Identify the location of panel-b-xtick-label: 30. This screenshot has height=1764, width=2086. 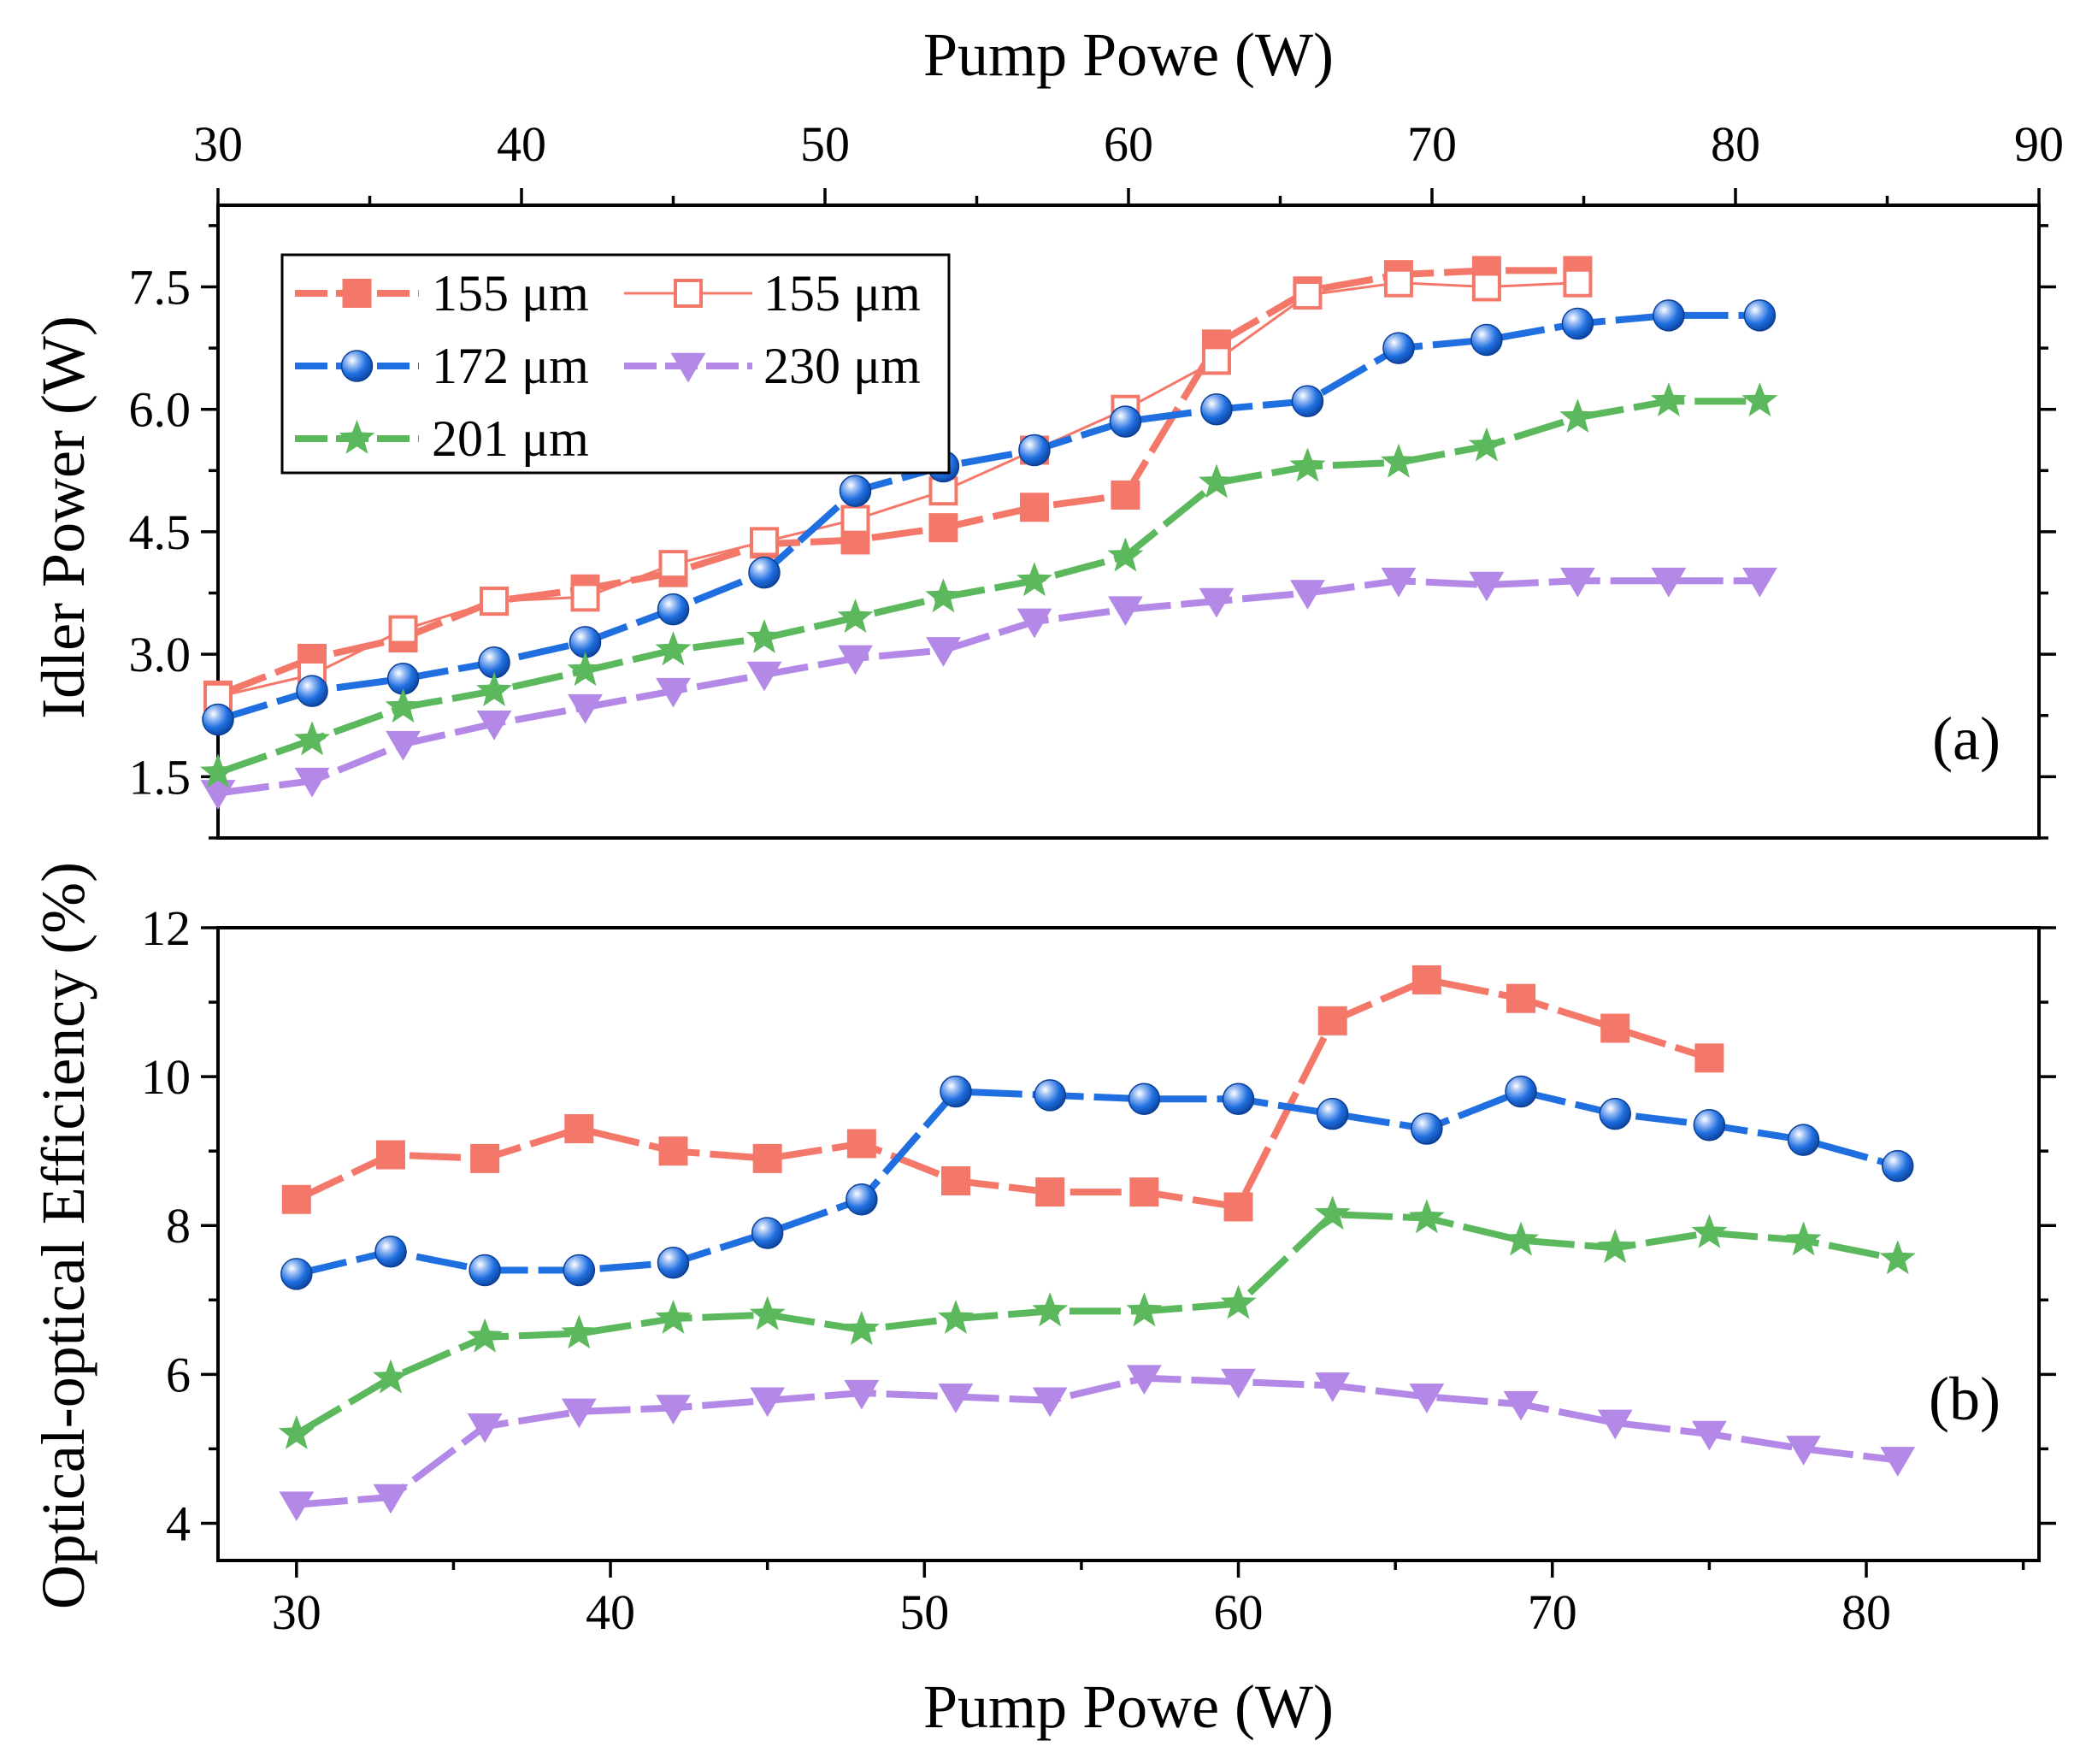
(296, 1612).